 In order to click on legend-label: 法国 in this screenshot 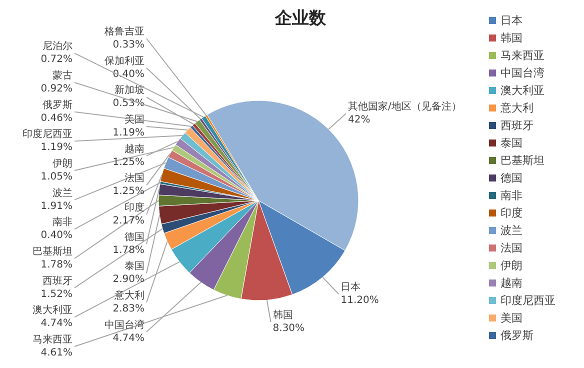, I will do `click(511, 248)`.